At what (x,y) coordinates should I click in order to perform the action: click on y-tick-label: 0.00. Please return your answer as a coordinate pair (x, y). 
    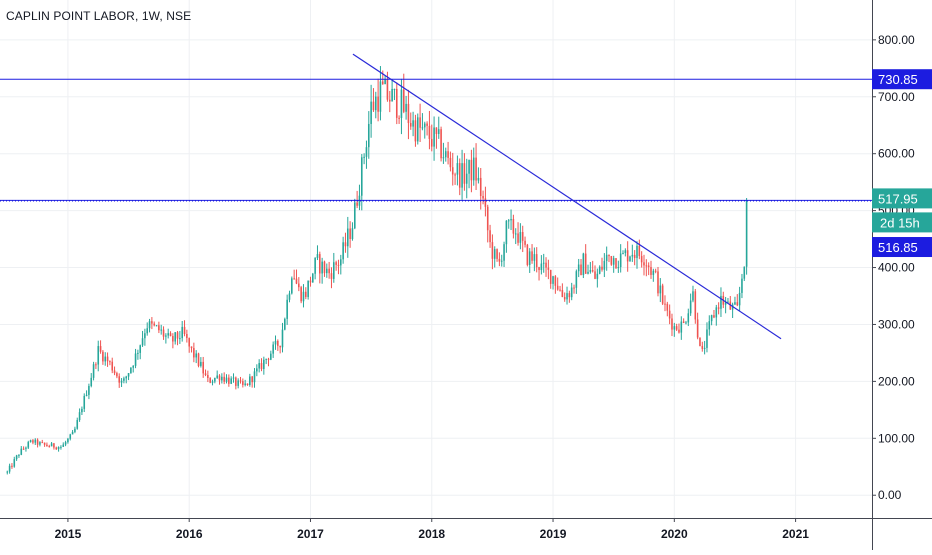
    Looking at the image, I should click on (890, 495).